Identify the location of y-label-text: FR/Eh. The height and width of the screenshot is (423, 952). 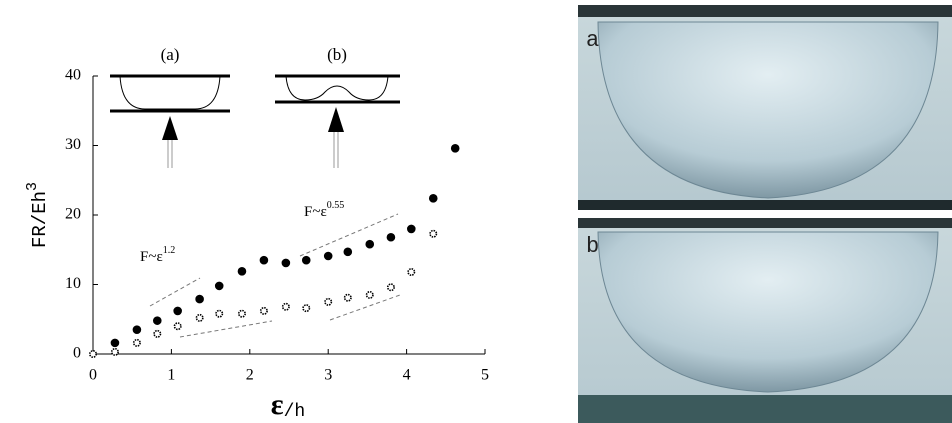
(40, 219).